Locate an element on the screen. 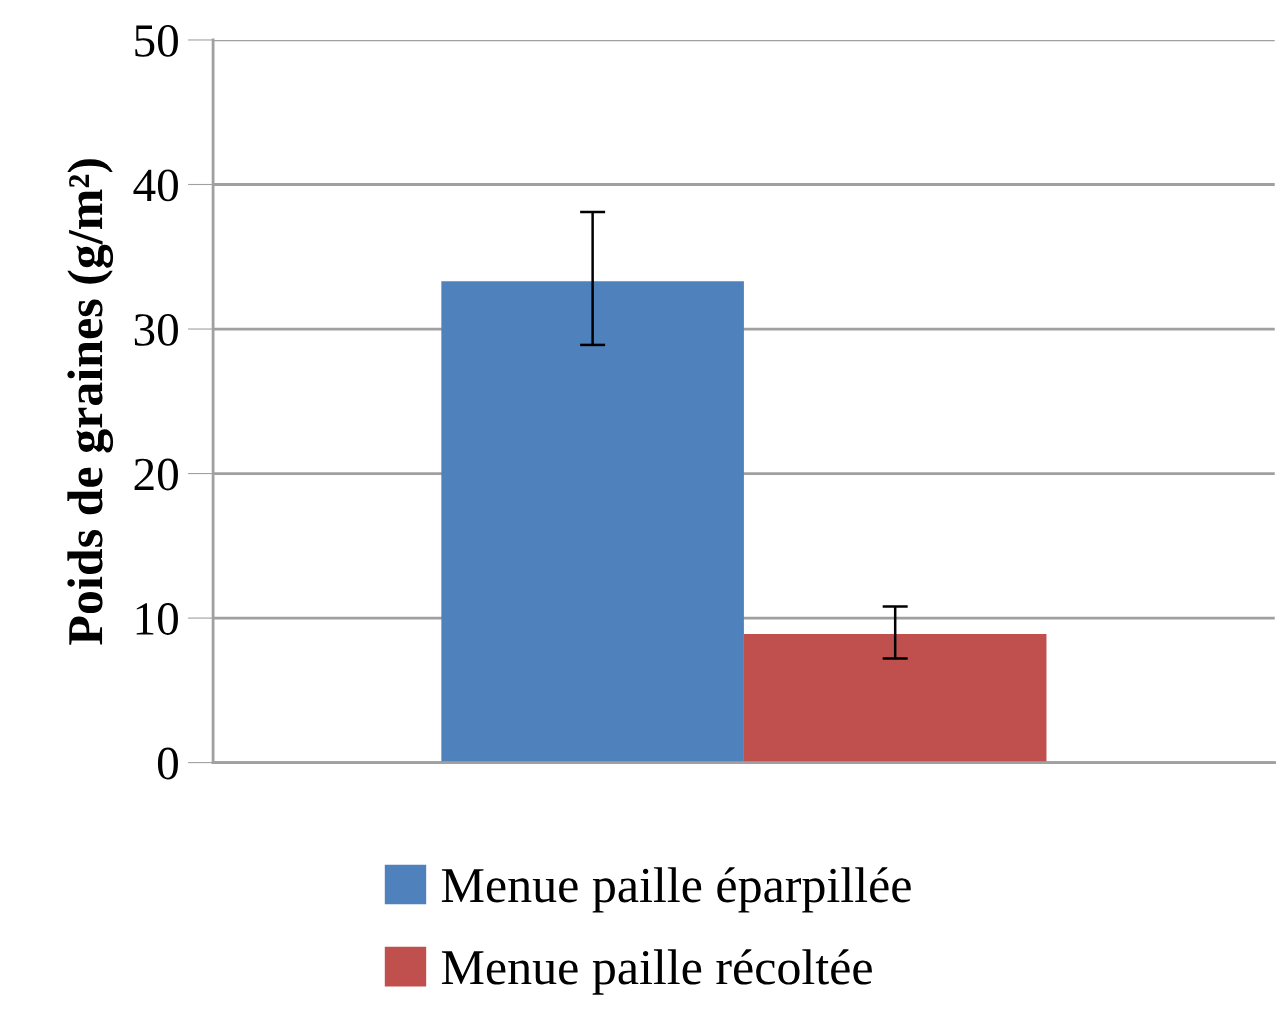 This screenshot has height=1025, width=1276. y-tick-label: 0 is located at coordinates (167, 763).